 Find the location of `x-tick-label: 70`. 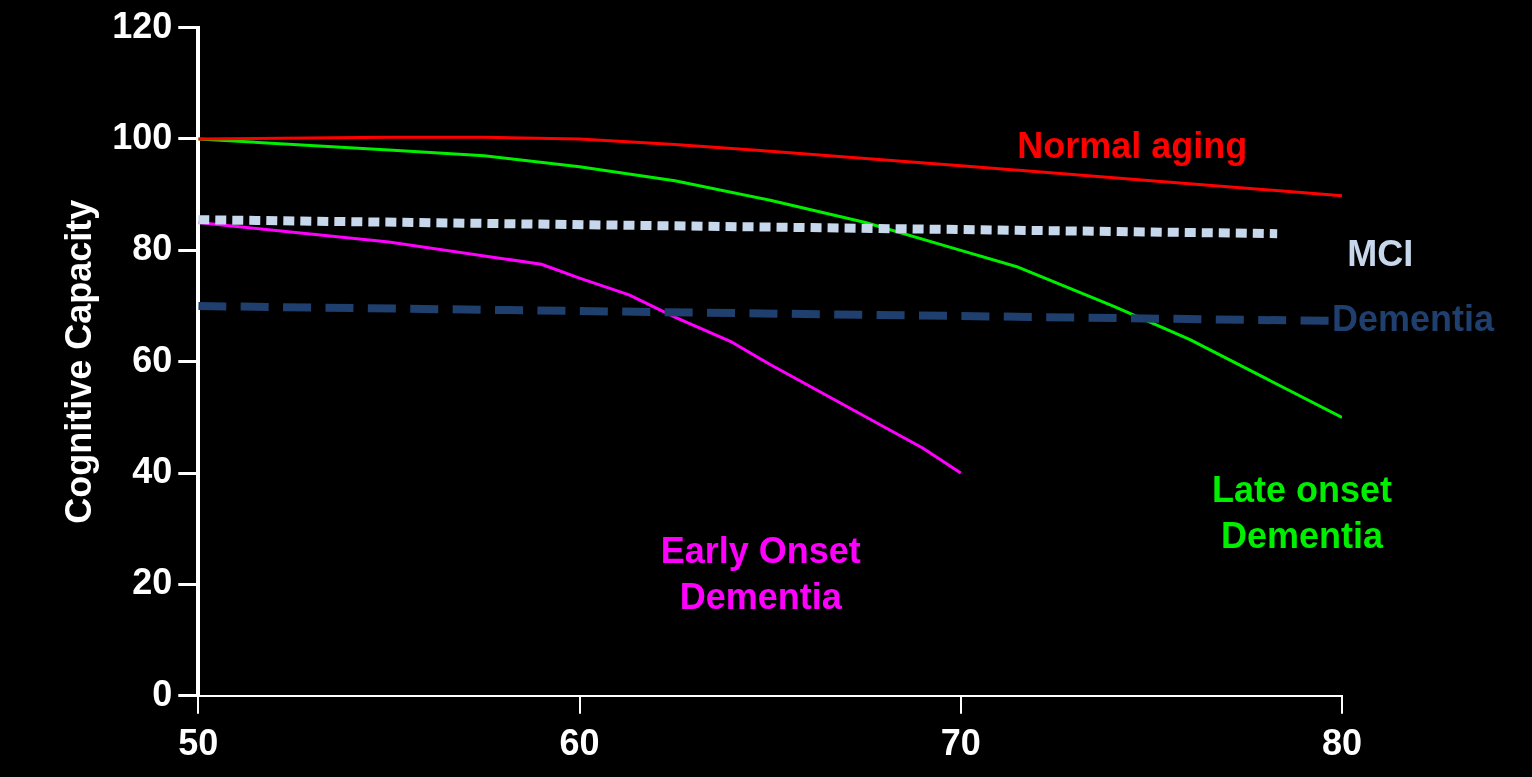

x-tick-label: 70 is located at coordinates (960, 743).